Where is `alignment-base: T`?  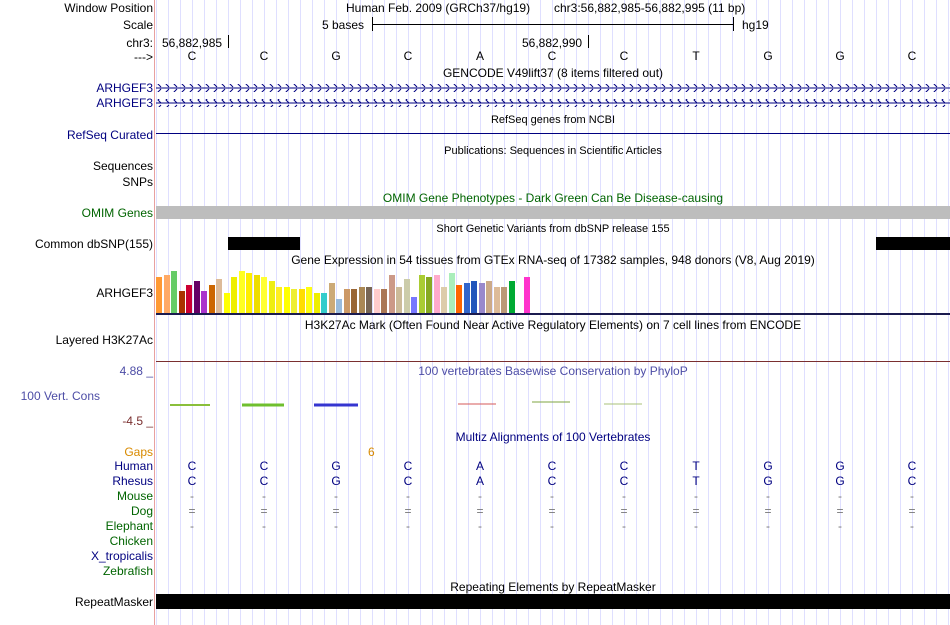 alignment-base: T is located at coordinates (696, 466).